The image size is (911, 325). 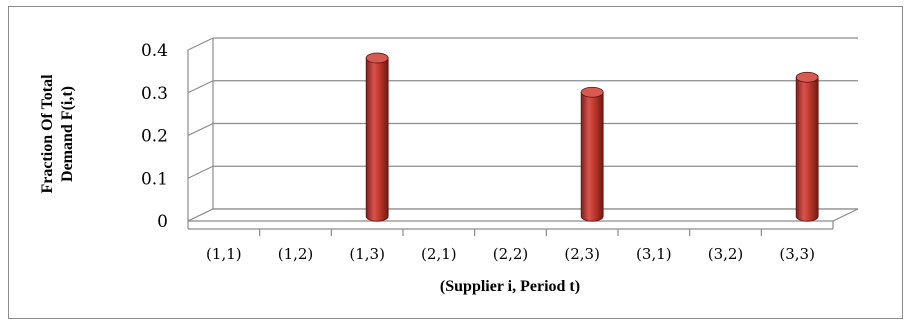 What do you see at coordinates (523, 215) in the screenshot?
I see `floor` at bounding box center [523, 215].